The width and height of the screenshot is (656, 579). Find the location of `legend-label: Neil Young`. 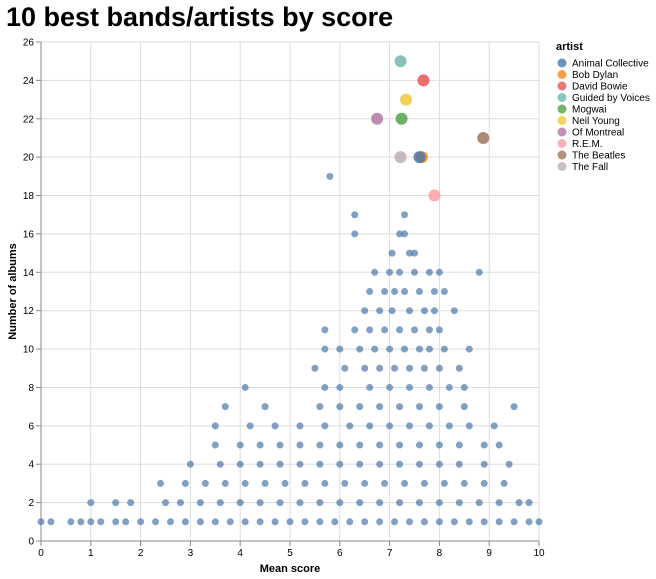

legend-label: Neil Young is located at coordinates (596, 121).